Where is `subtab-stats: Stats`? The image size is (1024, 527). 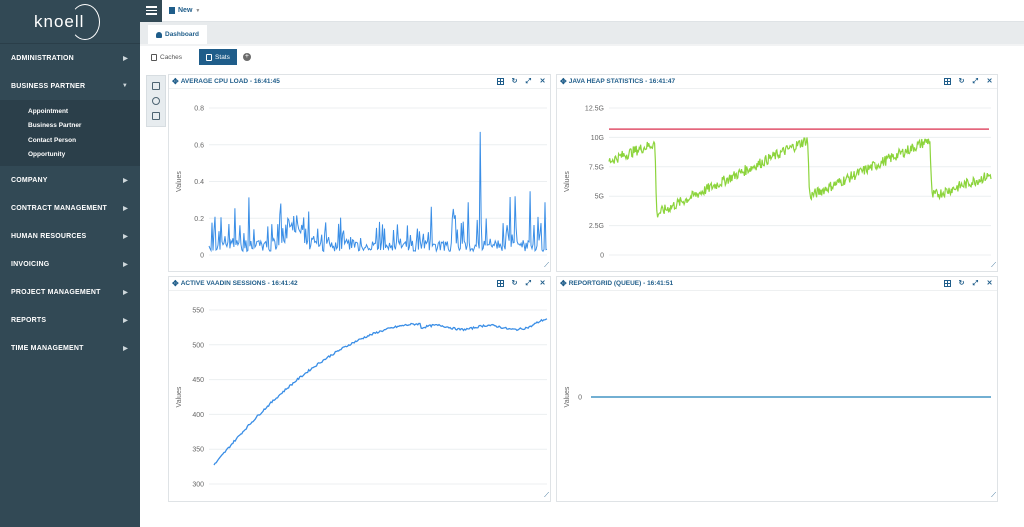
subtab-stats: Stats is located at coordinates (218, 57).